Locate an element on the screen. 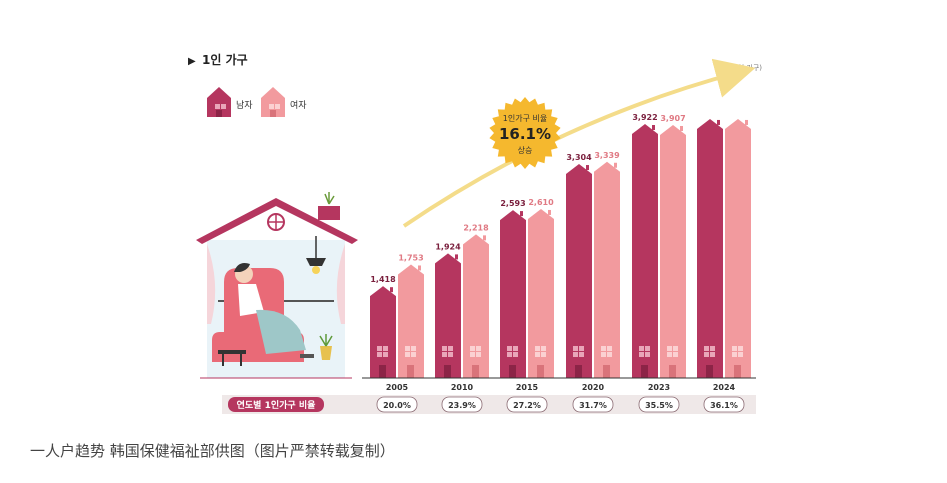  data-label-male-2020: 3,304 is located at coordinates (579, 157).